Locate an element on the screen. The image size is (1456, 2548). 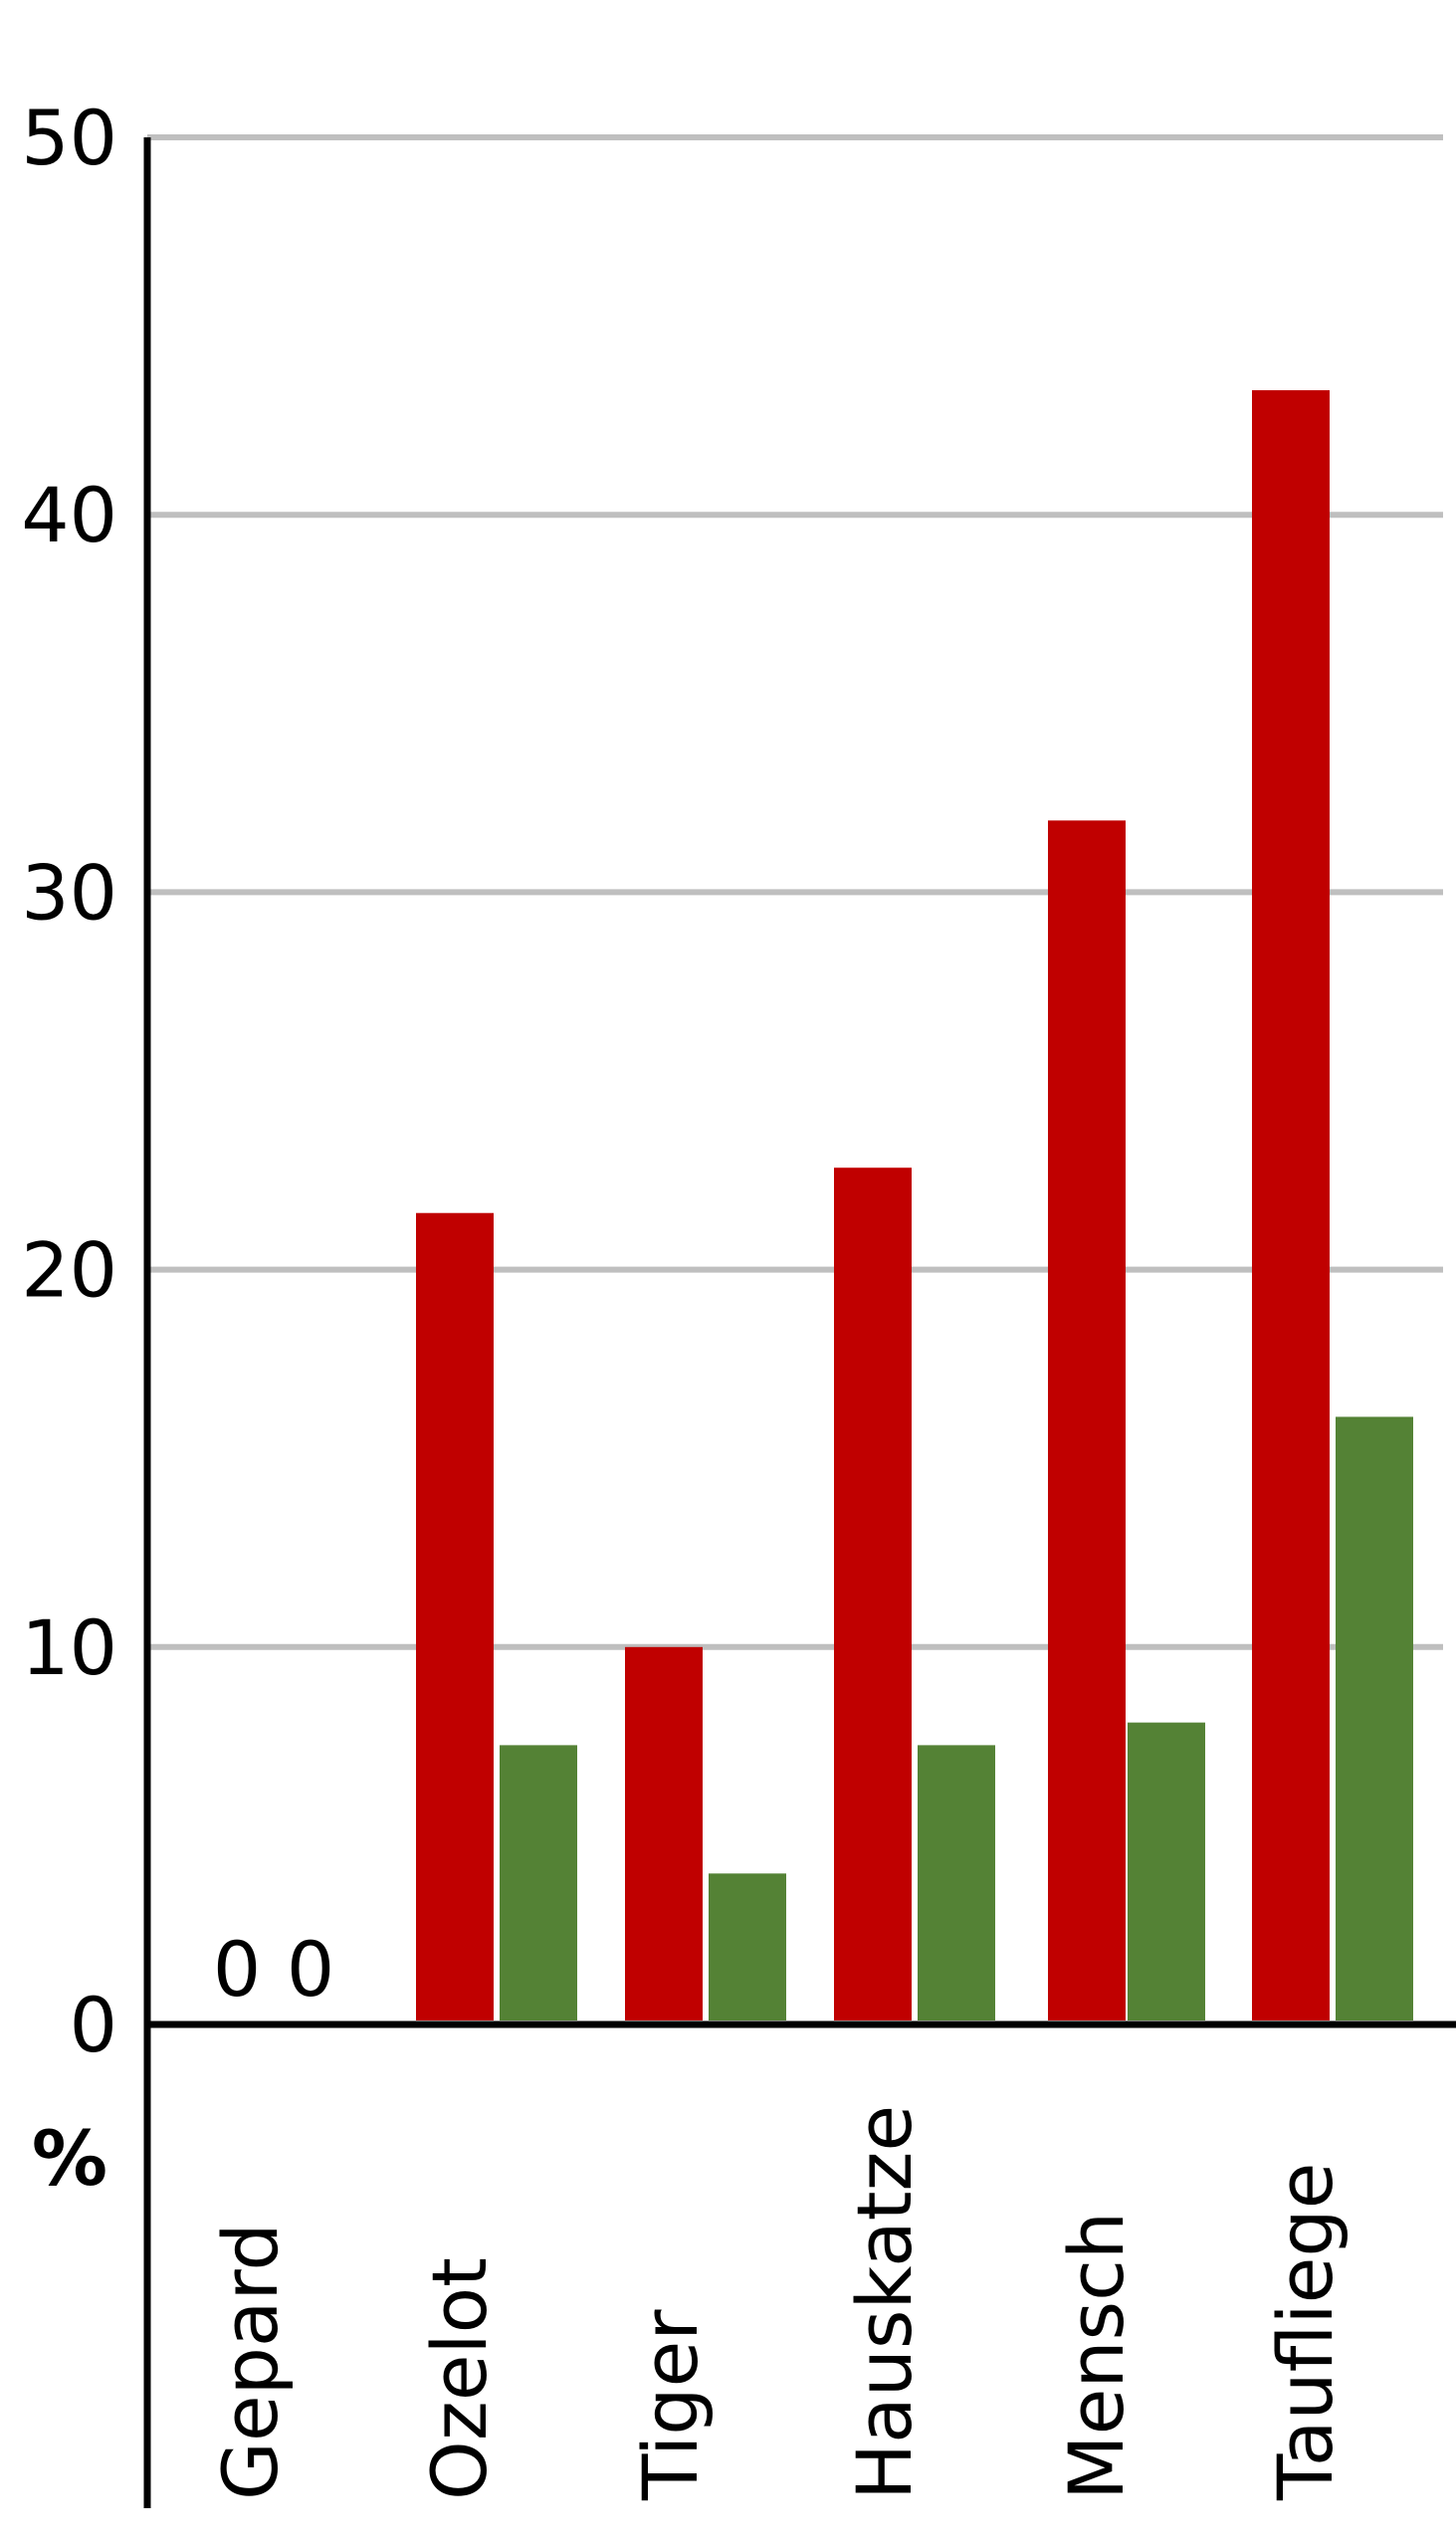
category-label: Ozelot is located at coordinates (459, 2378).